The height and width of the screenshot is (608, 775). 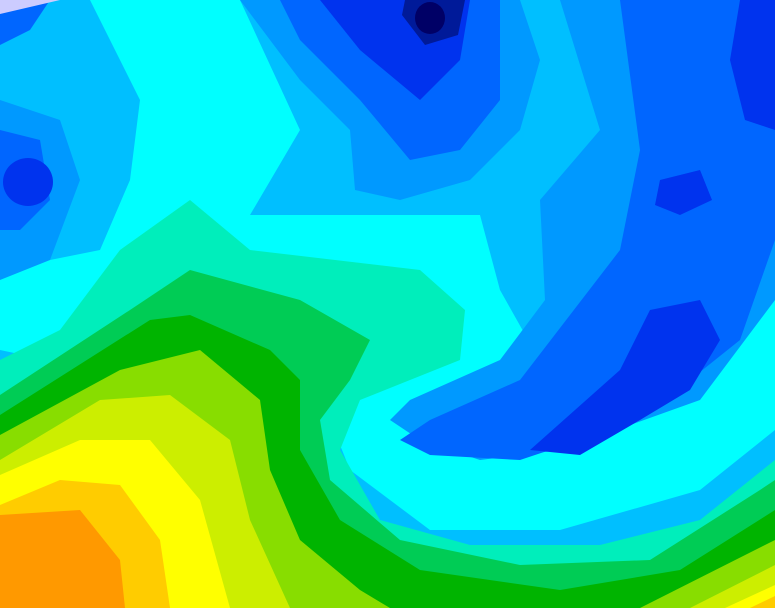 What do you see at coordinates (30, 7) in the screenshot?
I see `top-left-lavender` at bounding box center [30, 7].